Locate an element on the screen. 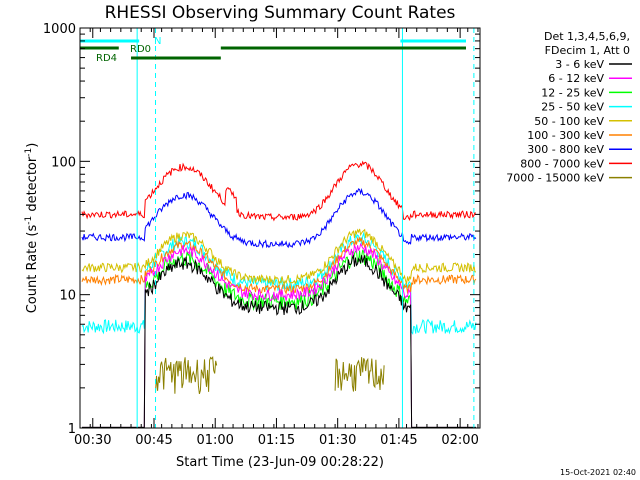 Image resolution: width=640 pixels, height=480 pixels. legend-label: 12 - 25 keV is located at coordinates (572, 92).